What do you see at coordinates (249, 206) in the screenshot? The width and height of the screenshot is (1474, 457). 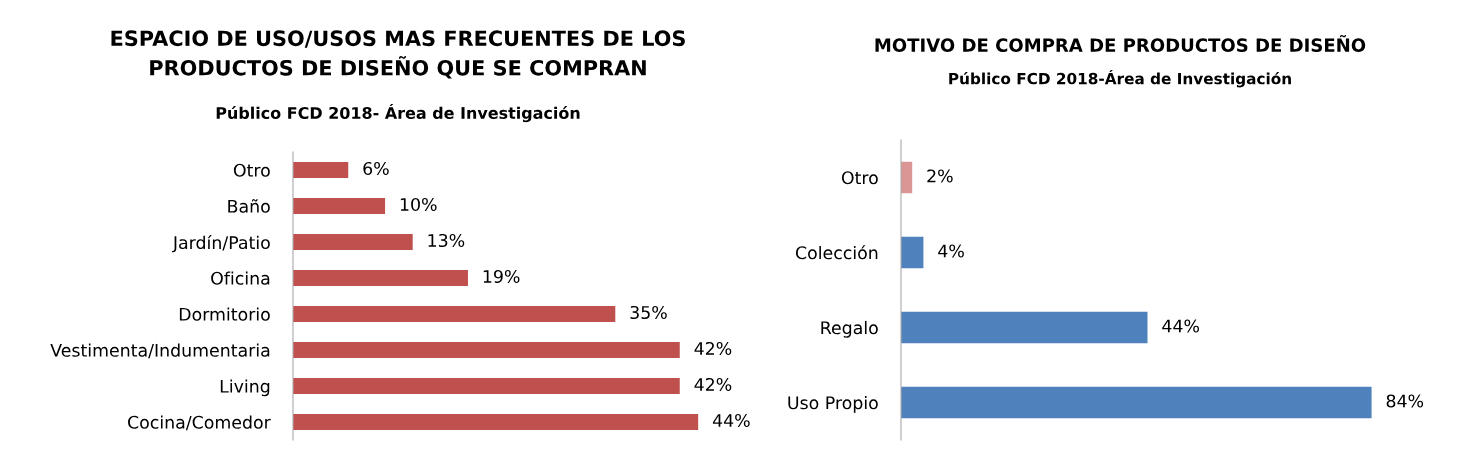 I see `y-tick-label: Baño` at bounding box center [249, 206].